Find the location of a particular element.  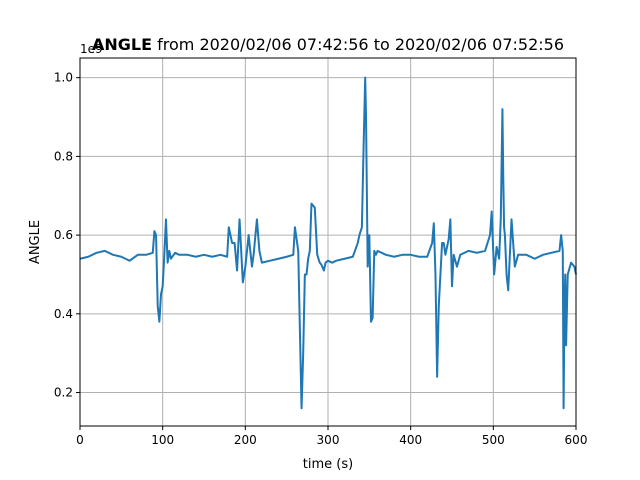

x-tick-label: 200 is located at coordinates (245, 440).